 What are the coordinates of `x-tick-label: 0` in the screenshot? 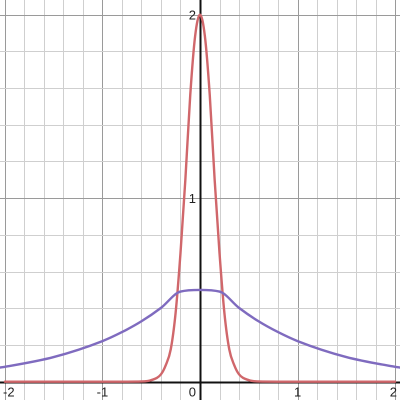 It's located at (192, 392).